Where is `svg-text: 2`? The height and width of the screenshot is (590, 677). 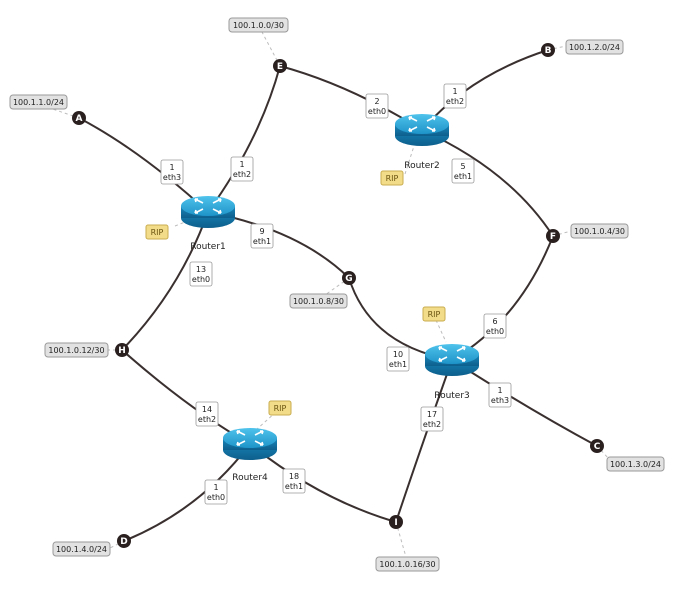 svg-text: 2 is located at coordinates (376, 101).